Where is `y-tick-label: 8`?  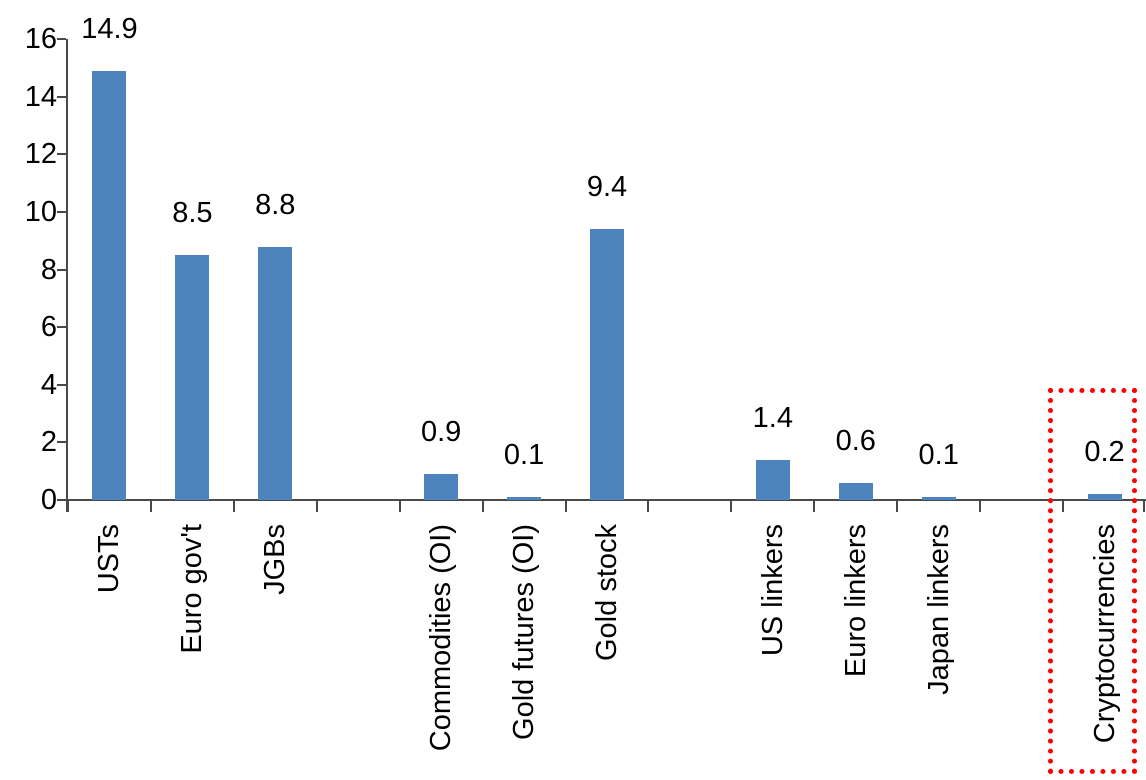
y-tick-label: 8 is located at coordinates (48, 269).